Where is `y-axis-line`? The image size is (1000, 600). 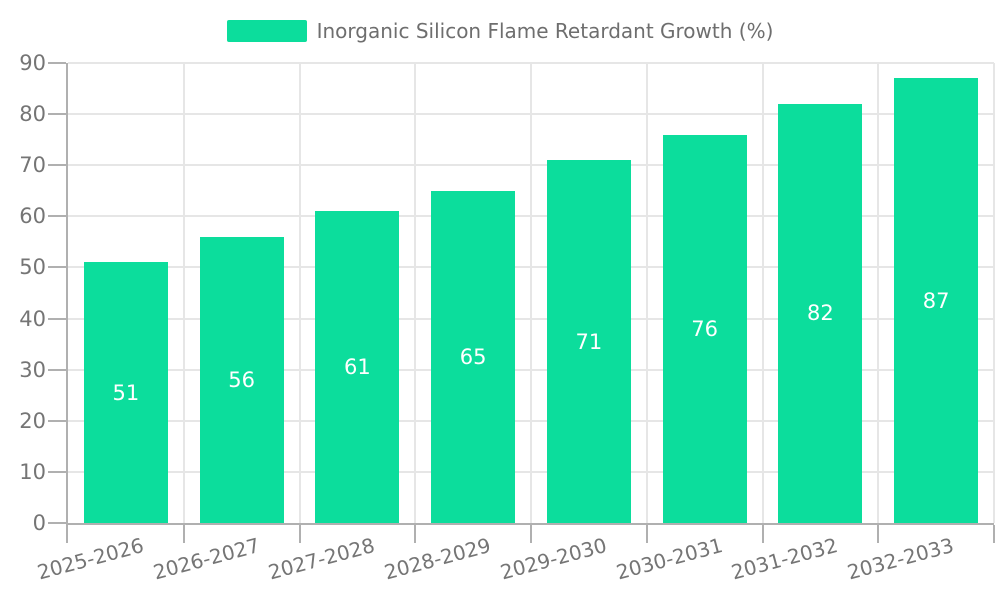 y-axis-line is located at coordinates (67, 294).